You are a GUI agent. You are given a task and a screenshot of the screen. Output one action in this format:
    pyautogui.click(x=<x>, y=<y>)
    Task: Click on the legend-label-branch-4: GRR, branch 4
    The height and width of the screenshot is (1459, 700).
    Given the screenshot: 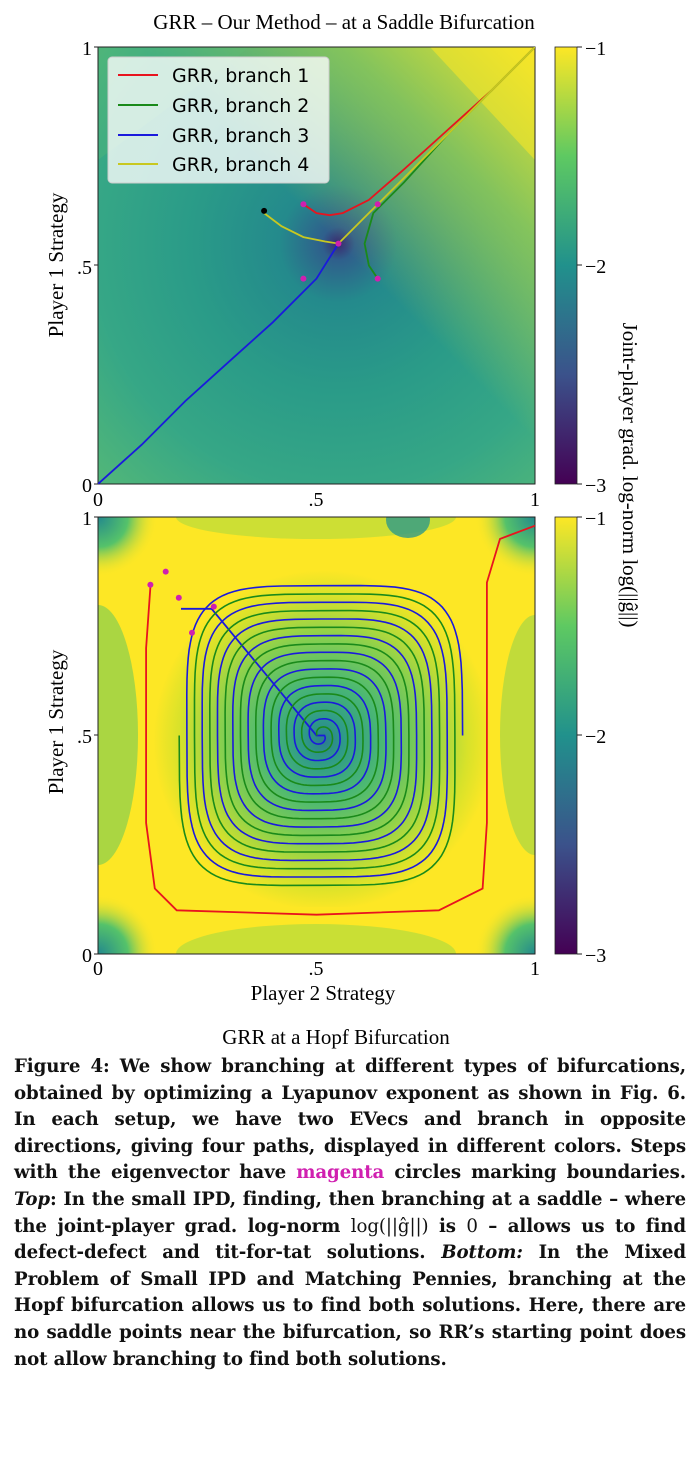 What is the action you would take?
    pyautogui.click(x=240, y=165)
    